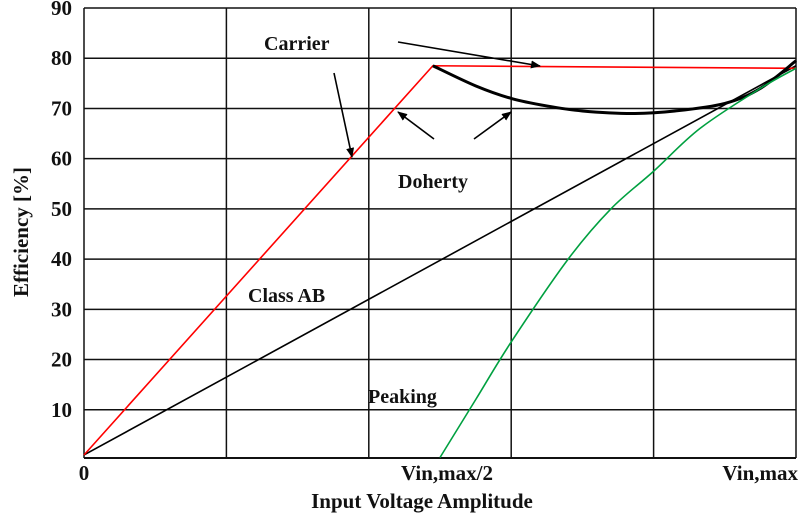 Image resolution: width=800 pixels, height=518 pixels. I want to click on y-tick-label: 50, so click(61, 209).